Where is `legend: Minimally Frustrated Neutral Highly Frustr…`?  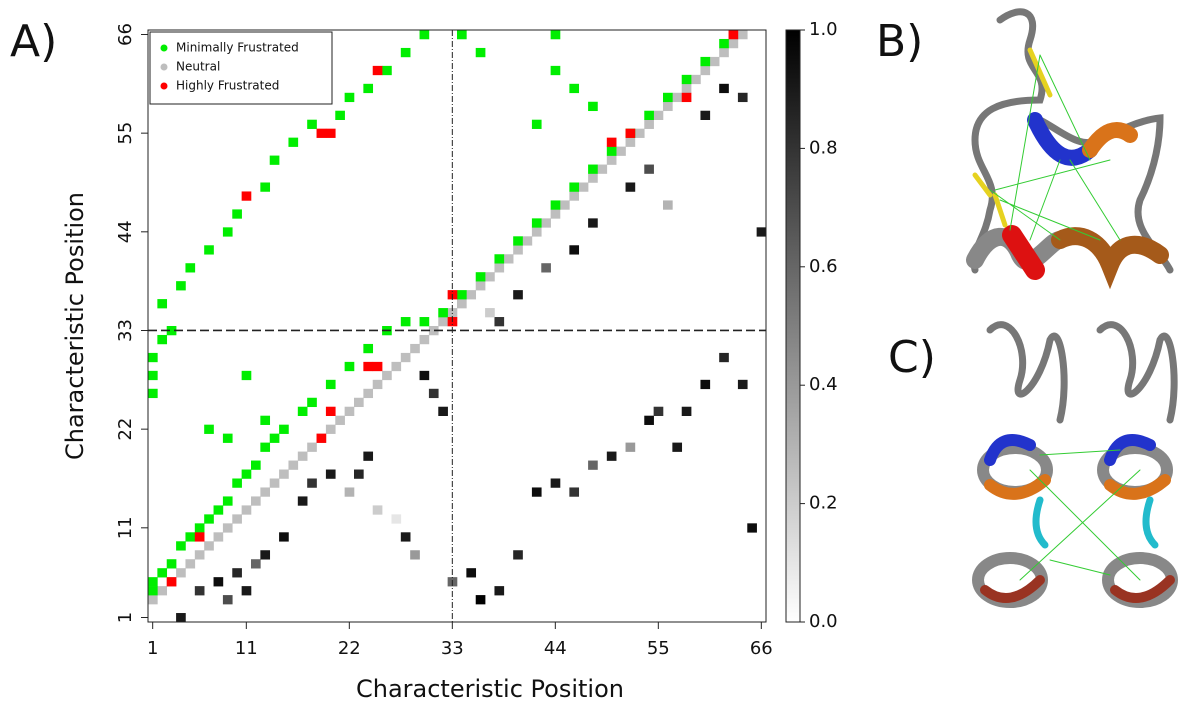 legend: Minimally Frustrated Neutral Highly Frustr… is located at coordinates (241, 68).